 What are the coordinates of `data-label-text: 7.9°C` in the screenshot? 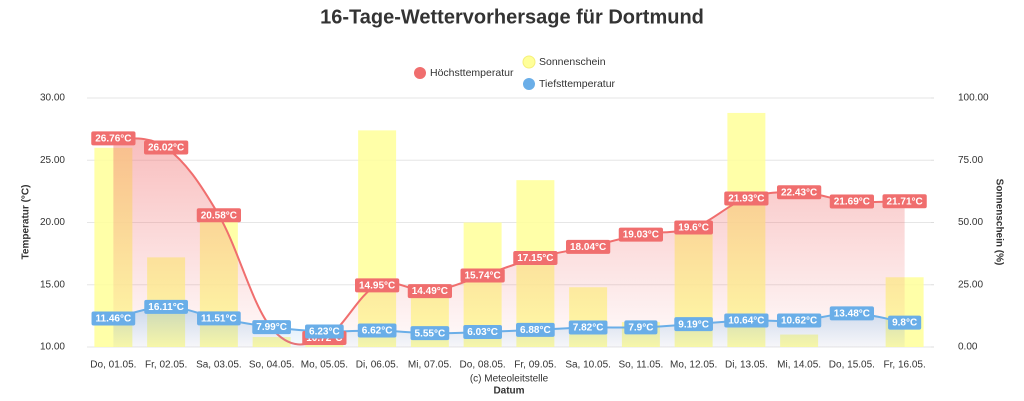 It's located at (640, 327).